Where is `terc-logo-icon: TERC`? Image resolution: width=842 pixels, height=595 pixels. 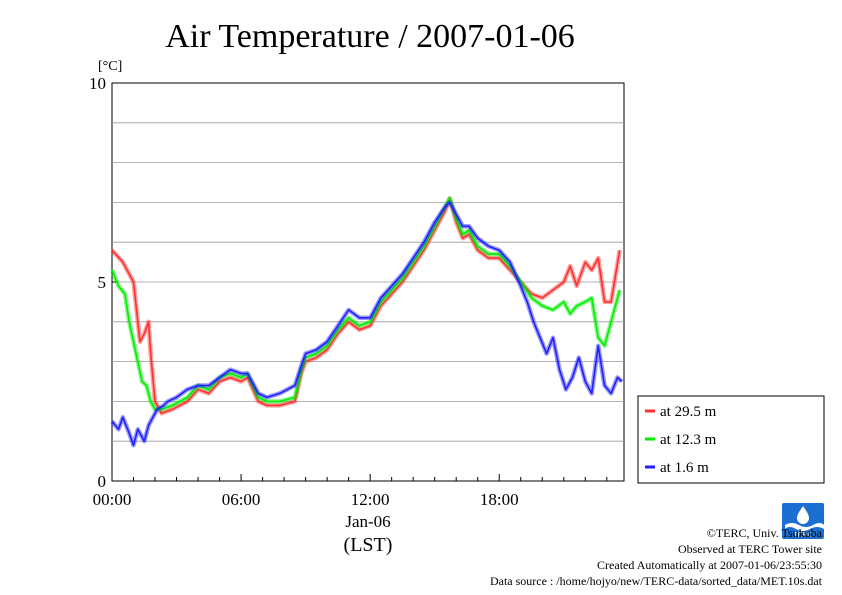 terc-logo-icon: TERC is located at coordinates (803, 521).